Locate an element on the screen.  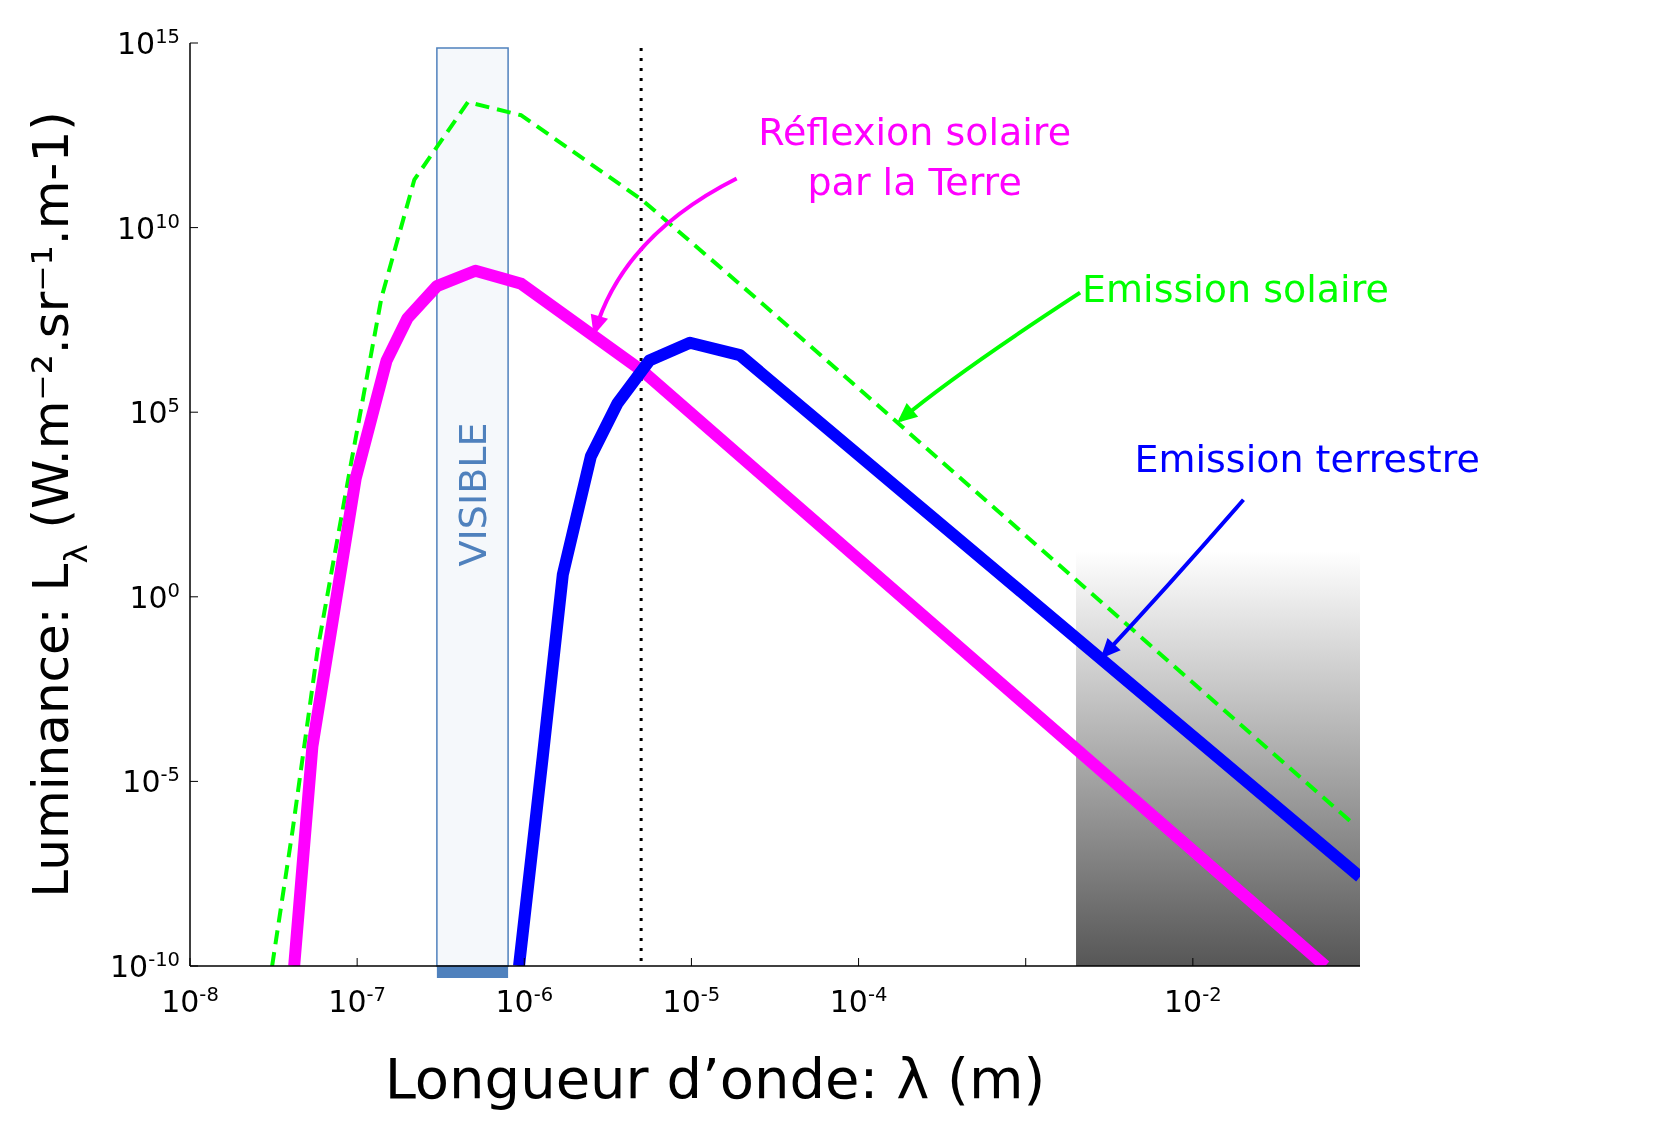
band-label: VISIBLE is located at coordinates (473, 494).